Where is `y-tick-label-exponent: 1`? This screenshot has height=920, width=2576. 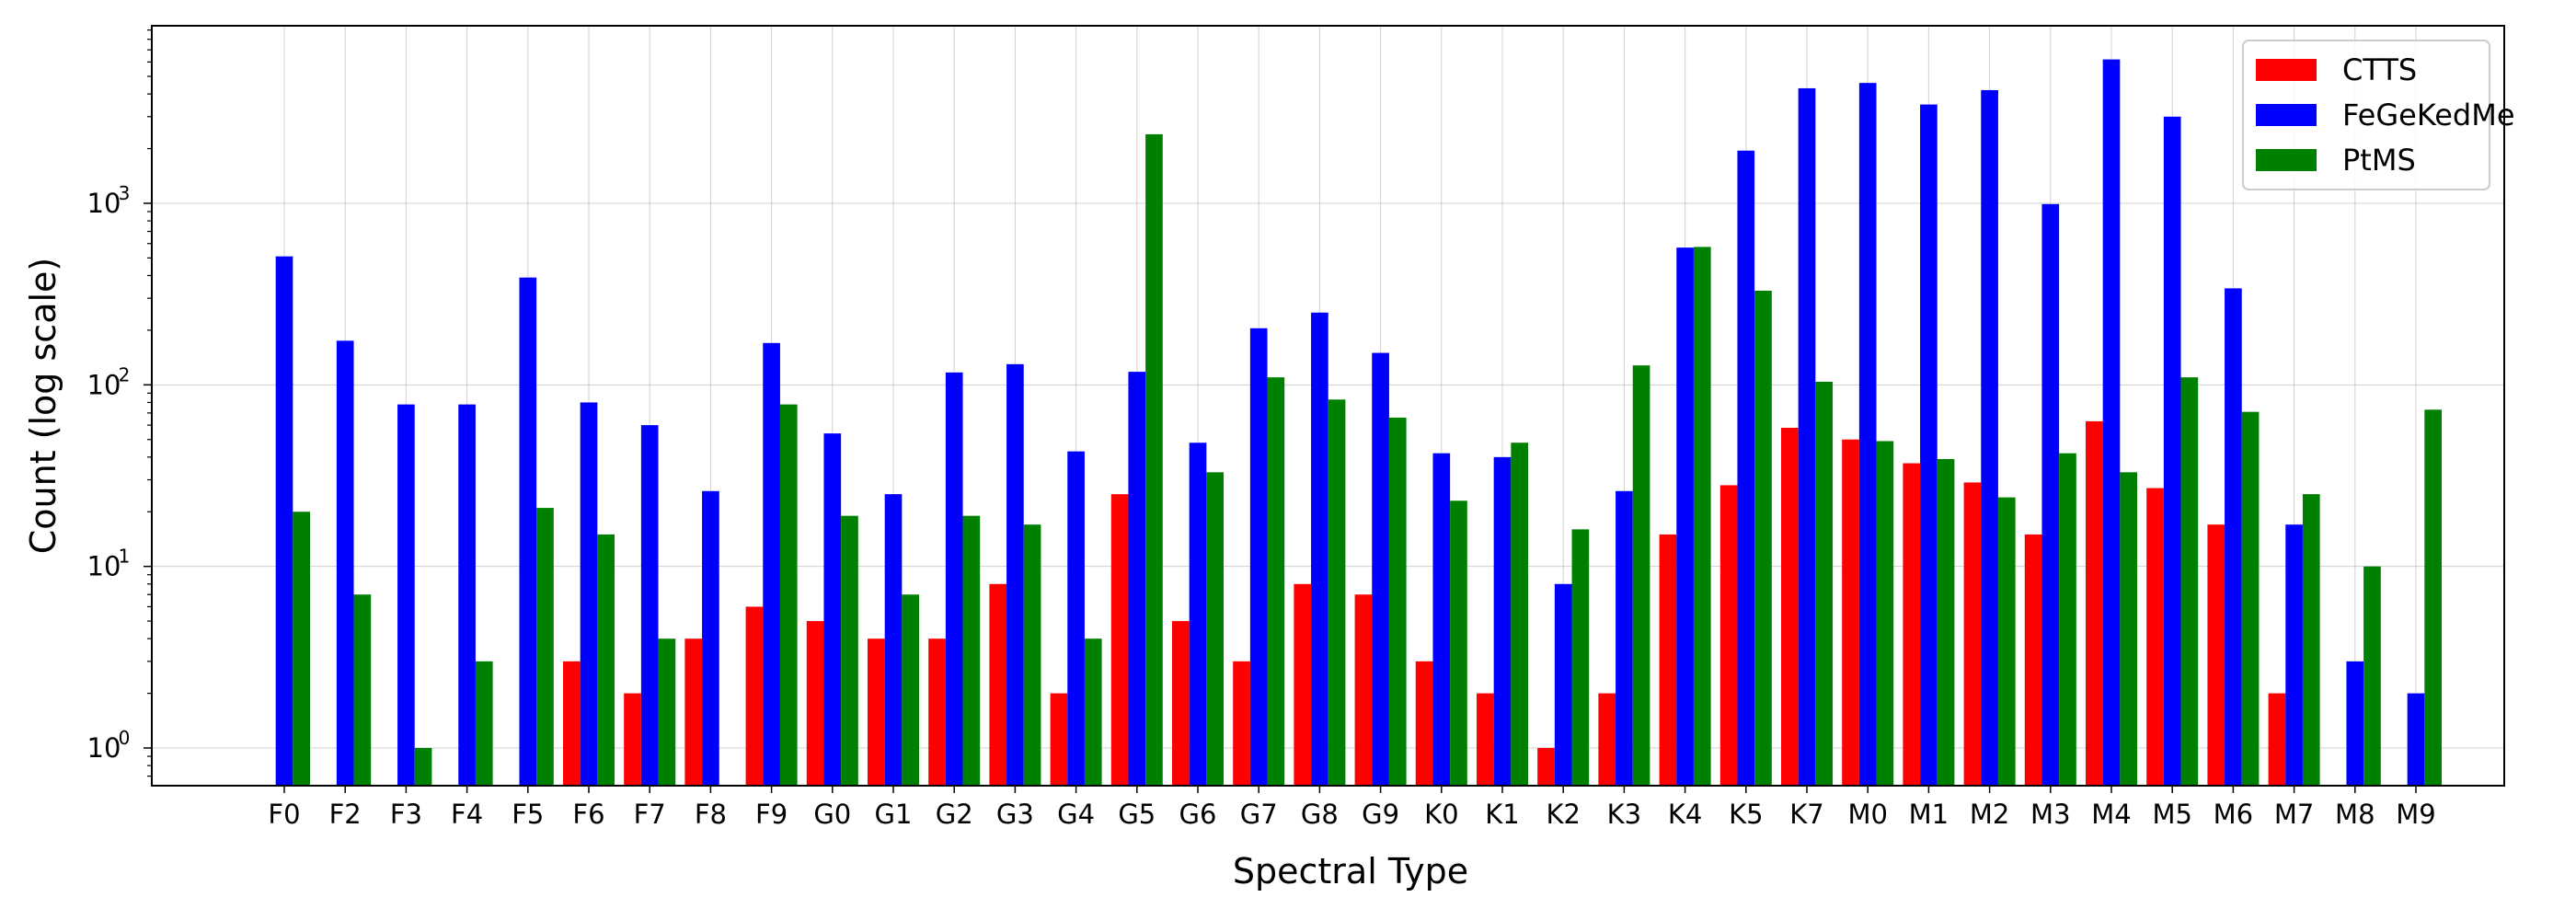 y-tick-label-exponent: 1 is located at coordinates (125, 557).